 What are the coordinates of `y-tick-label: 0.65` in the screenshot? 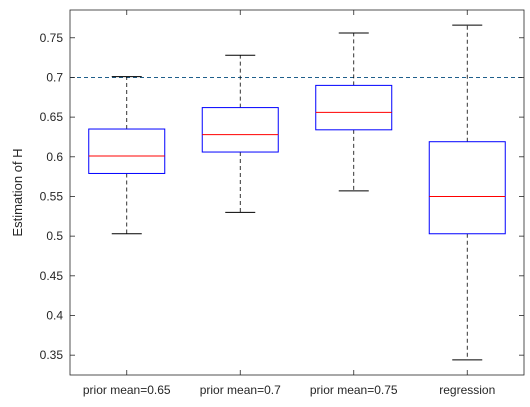 It's located at (52, 117).